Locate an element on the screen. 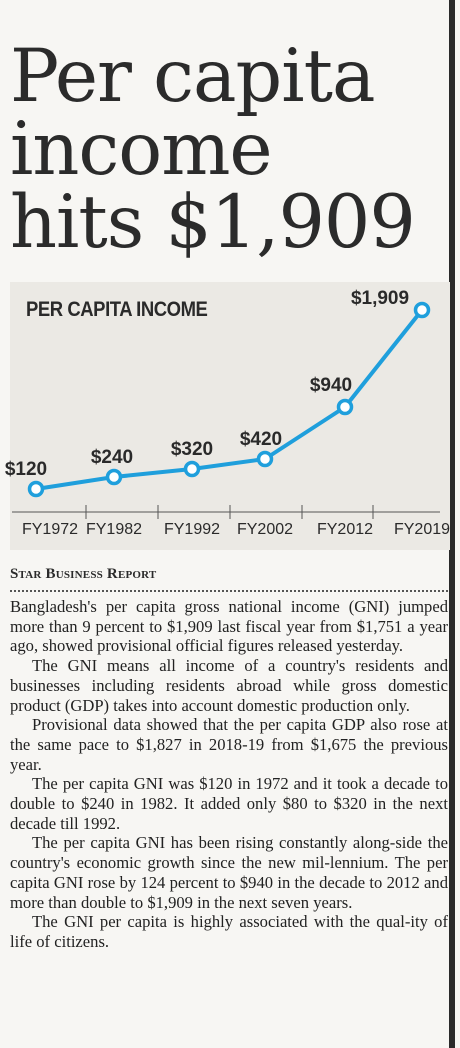 The width and height of the screenshot is (460, 1048). data-label: $120 is located at coordinates (26, 469).